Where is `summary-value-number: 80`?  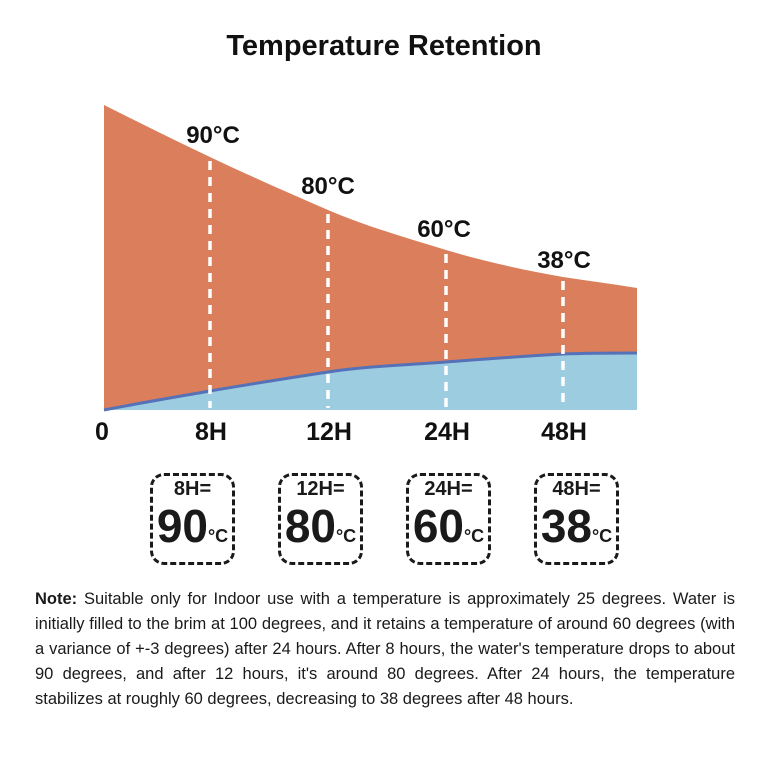 summary-value-number: 80 is located at coordinates (310, 526).